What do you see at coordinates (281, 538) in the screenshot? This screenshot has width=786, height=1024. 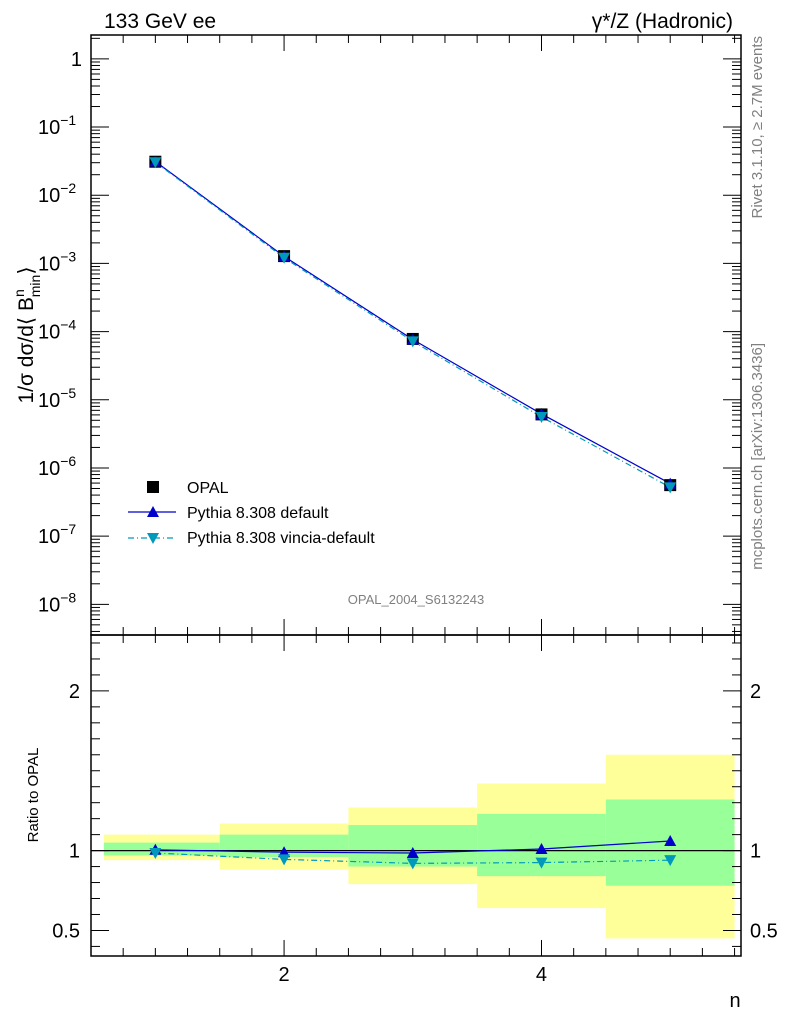 I see `legend-vincia-label: Pythia 8.308 vincia-default` at bounding box center [281, 538].